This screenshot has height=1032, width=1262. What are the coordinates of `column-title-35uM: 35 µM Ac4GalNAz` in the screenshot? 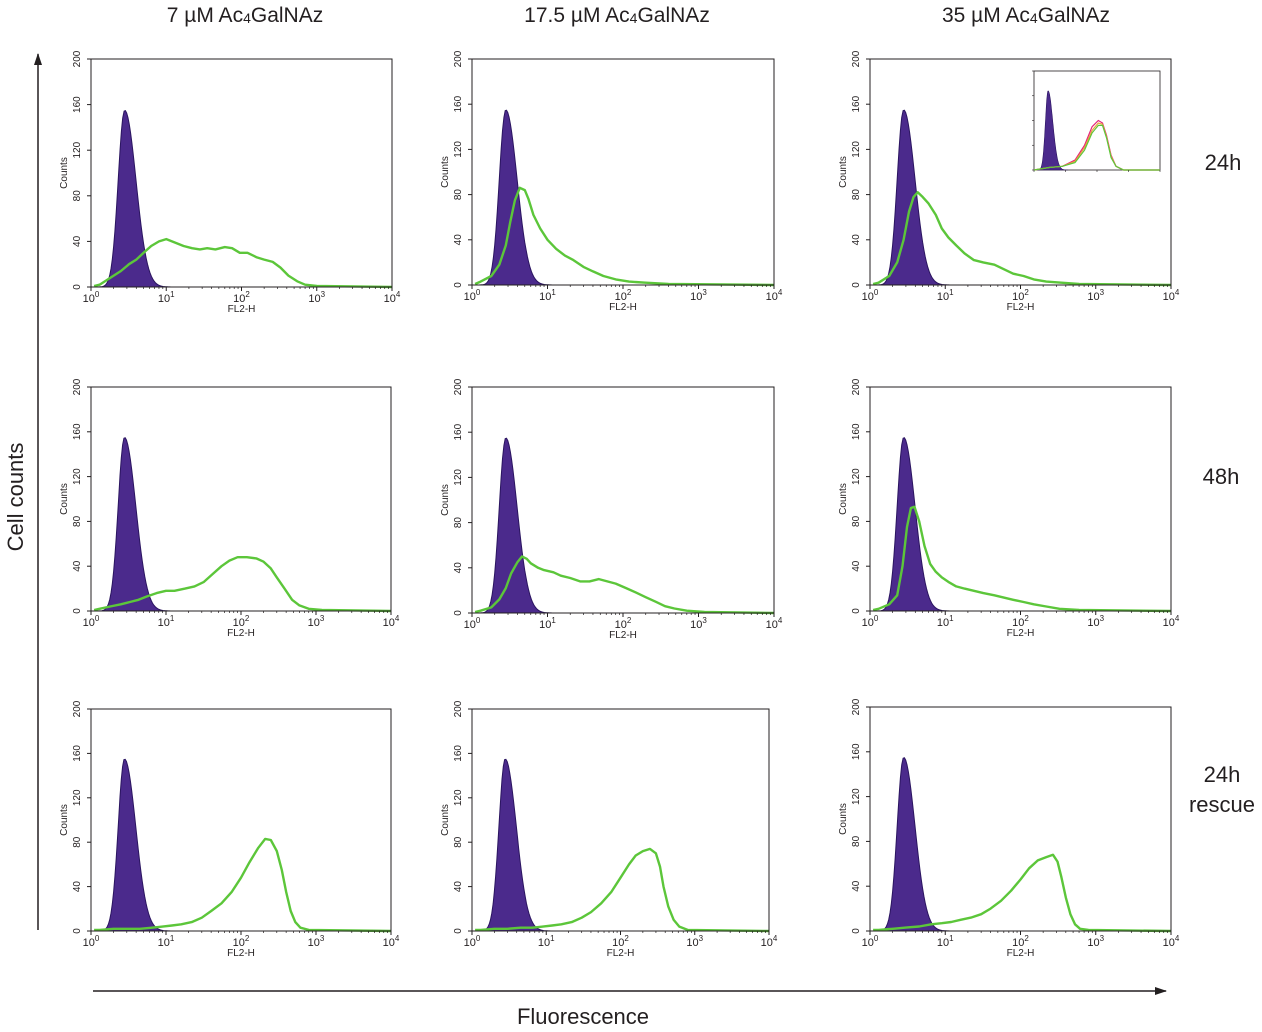 It's located at (1026, 15).